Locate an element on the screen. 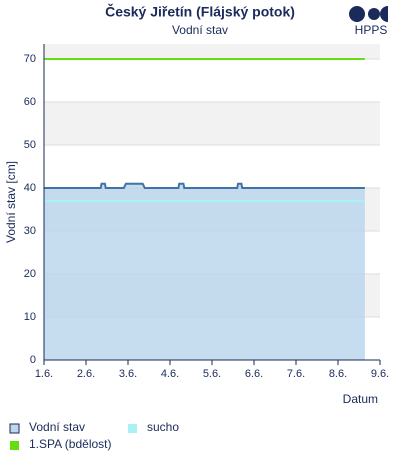 Image resolution: width=400 pixels, height=465 pixels. y-tick-label: 40 is located at coordinates (30, 188).